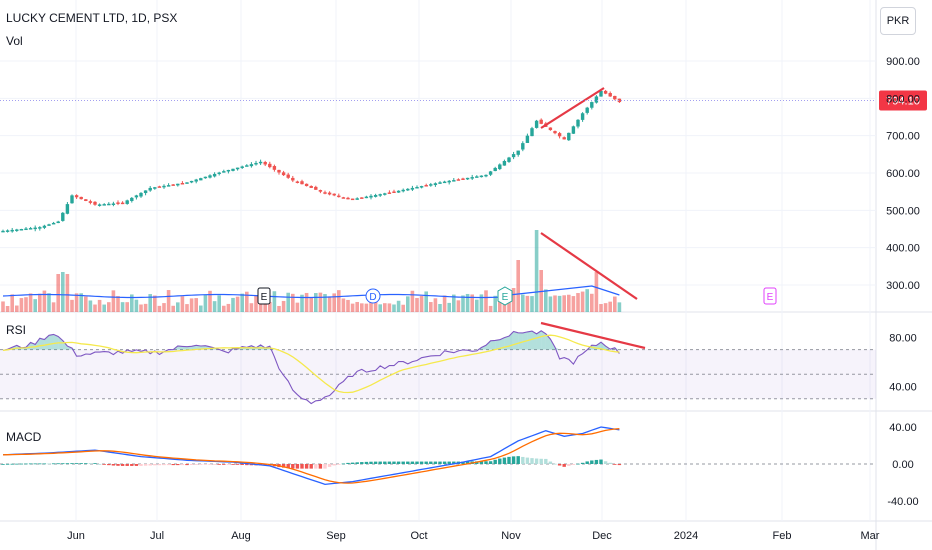 Image resolution: width=932 pixels, height=550 pixels. I want to click on currency-button: PKR, so click(898, 21).